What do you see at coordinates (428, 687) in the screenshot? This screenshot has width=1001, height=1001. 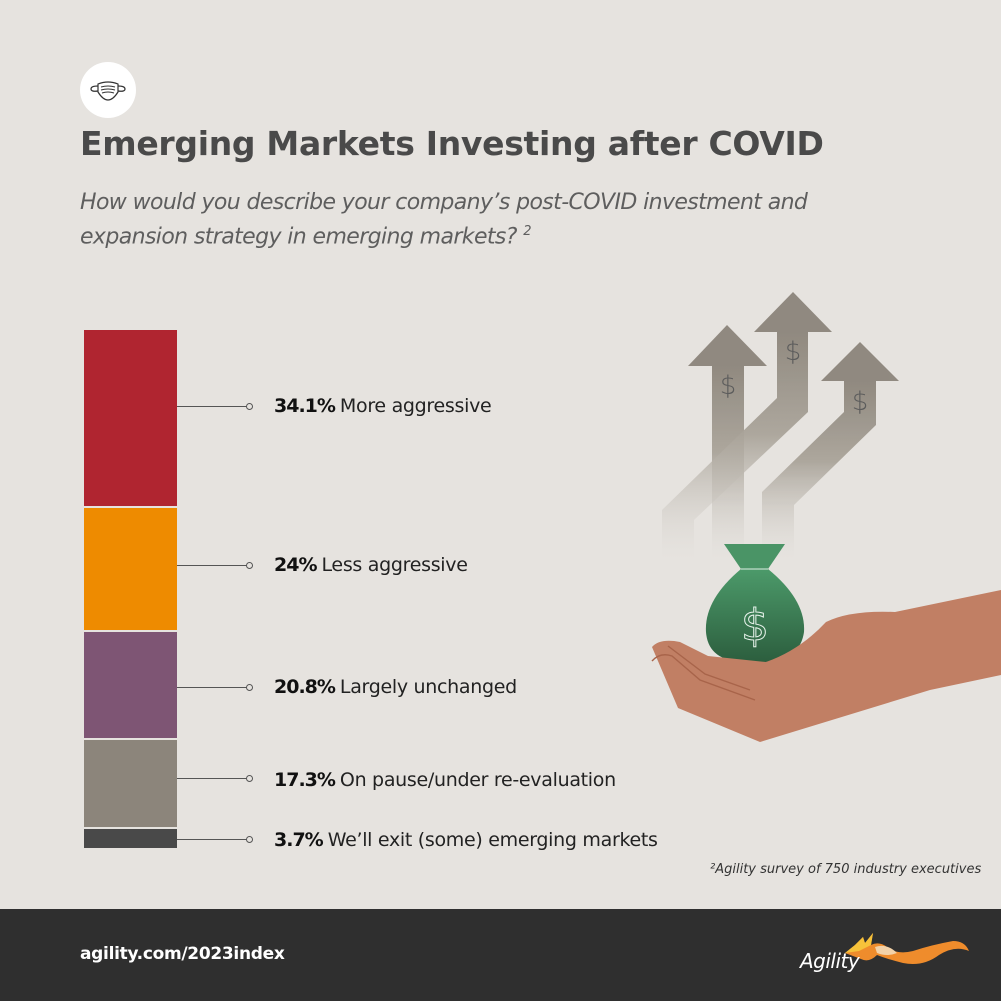 I see `segment-text: Largely unchanged` at bounding box center [428, 687].